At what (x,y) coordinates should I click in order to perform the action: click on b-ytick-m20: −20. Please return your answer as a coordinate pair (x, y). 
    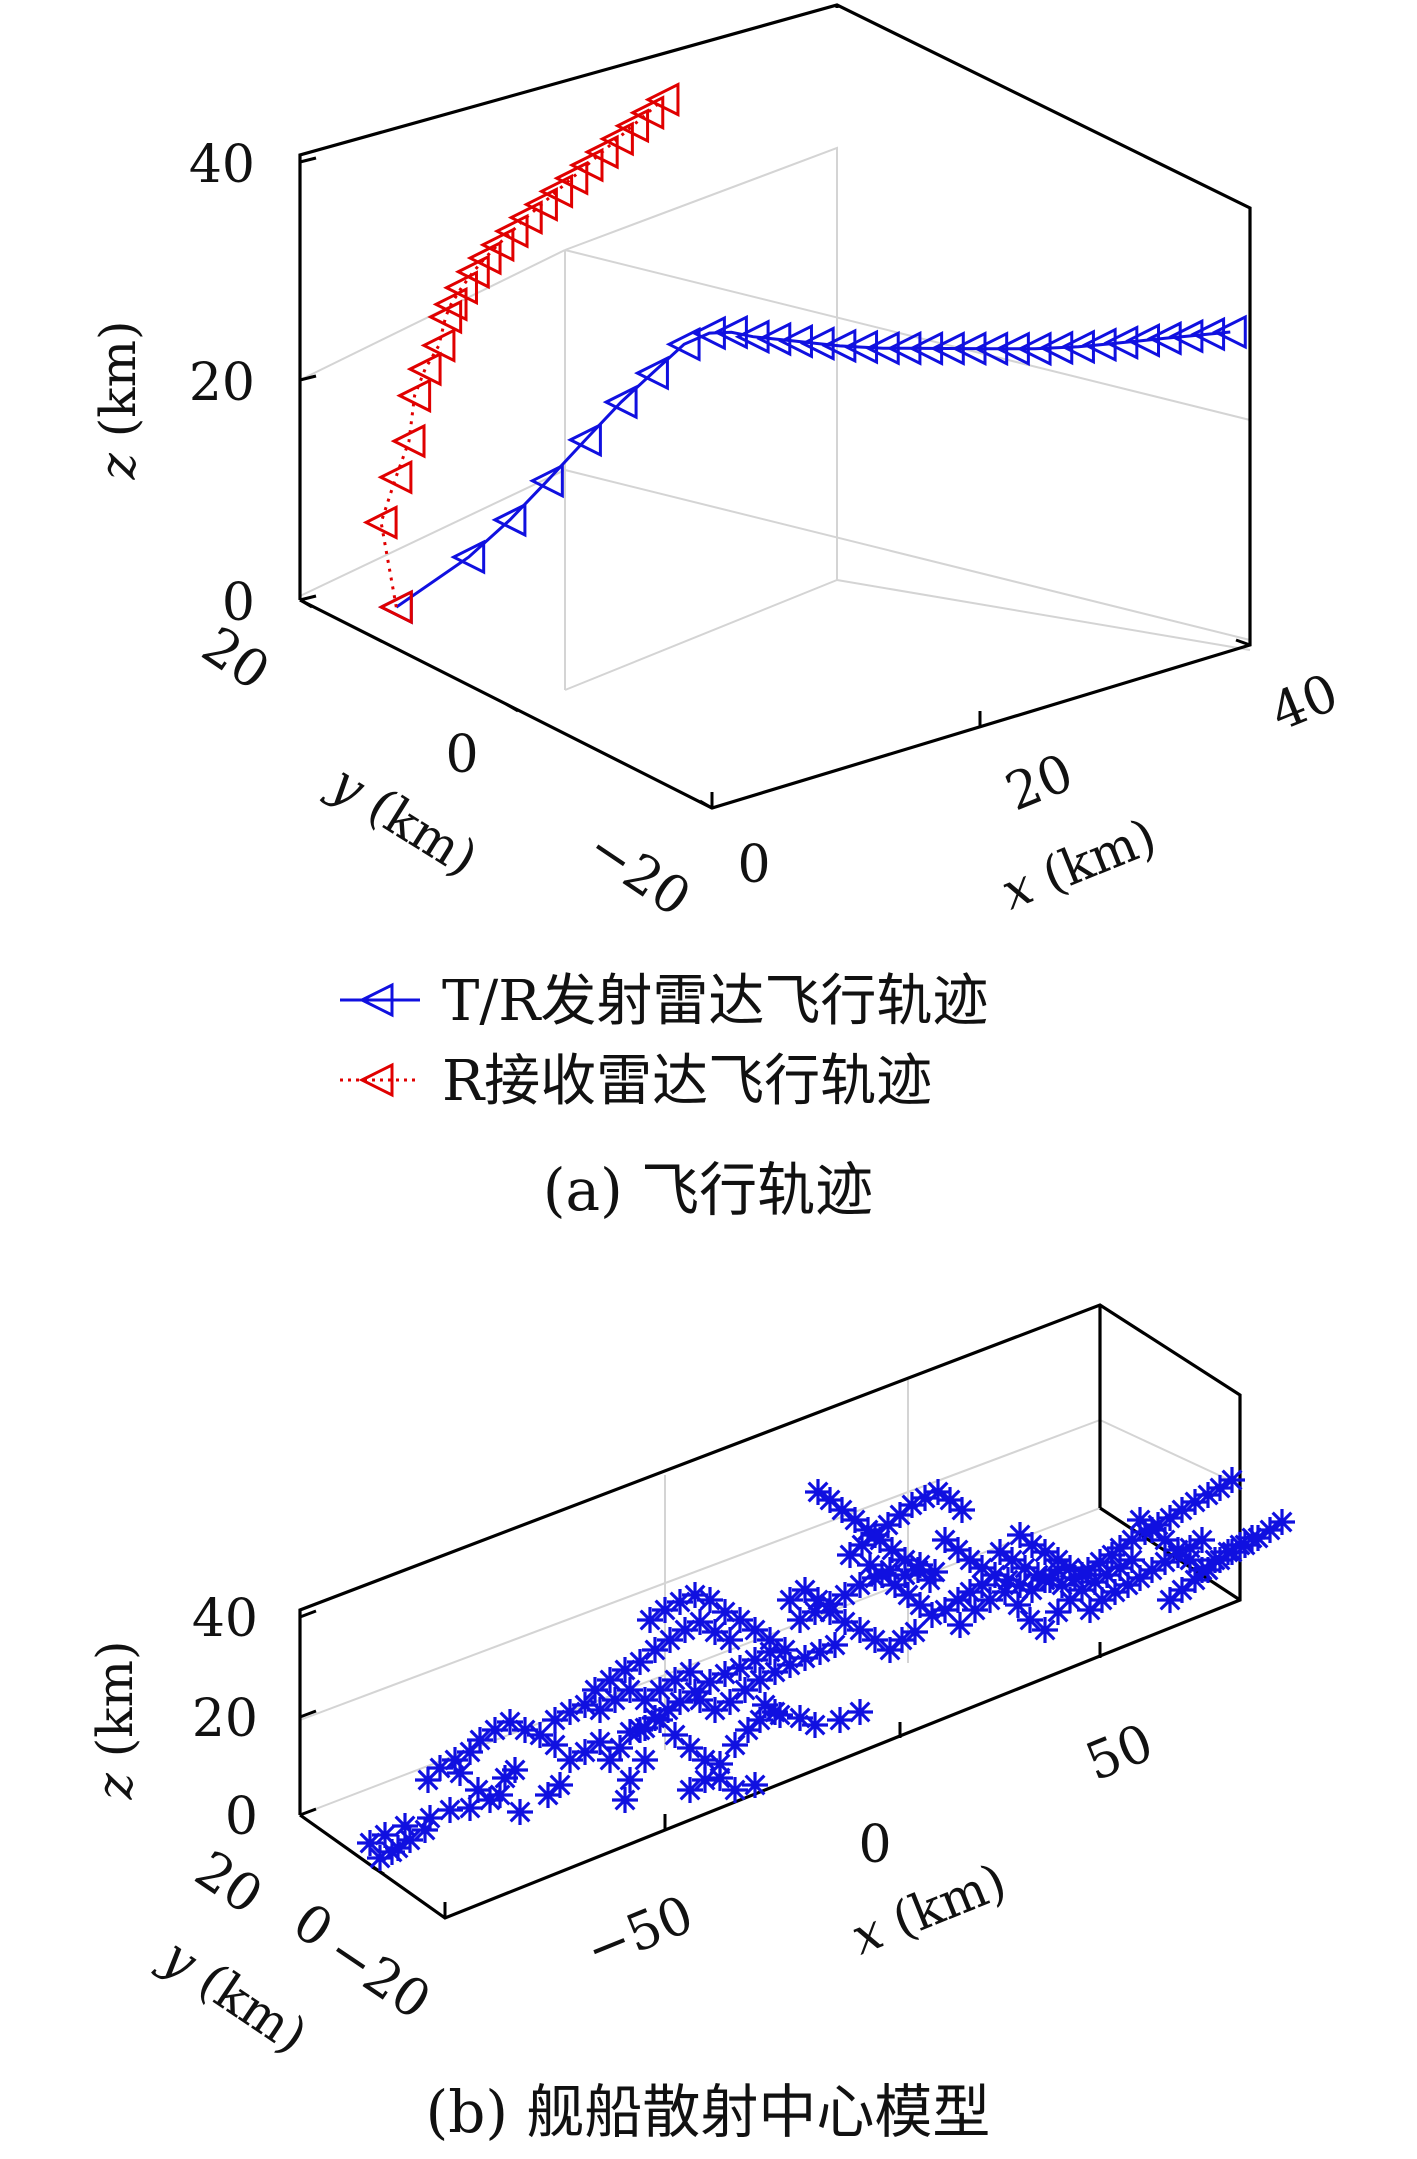
    Looking at the image, I should click on (378, 1976).